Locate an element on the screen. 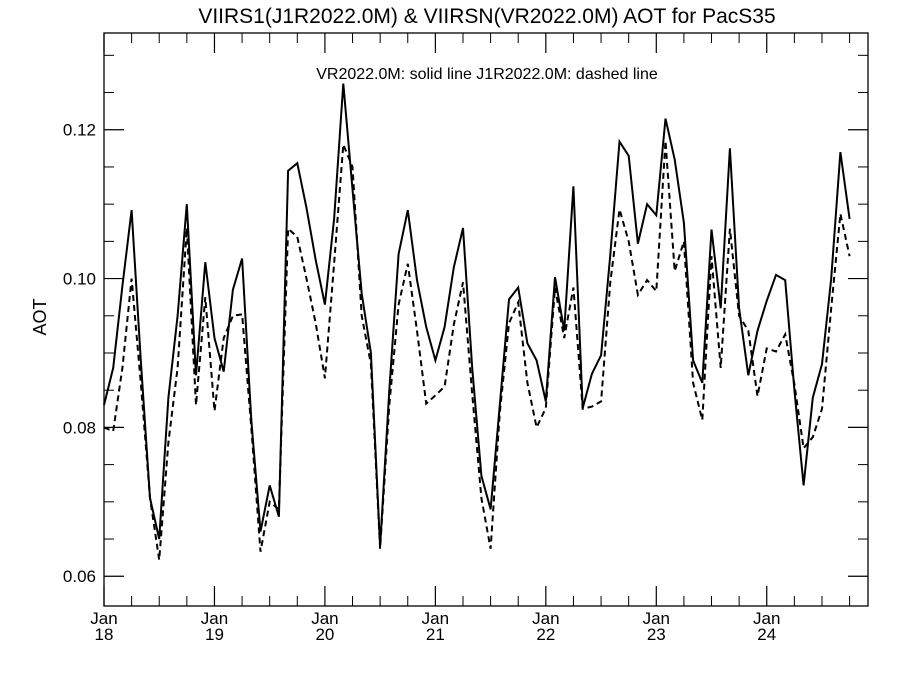 The height and width of the screenshot is (675, 900). x-tick-label-year: 22 is located at coordinates (545, 634).